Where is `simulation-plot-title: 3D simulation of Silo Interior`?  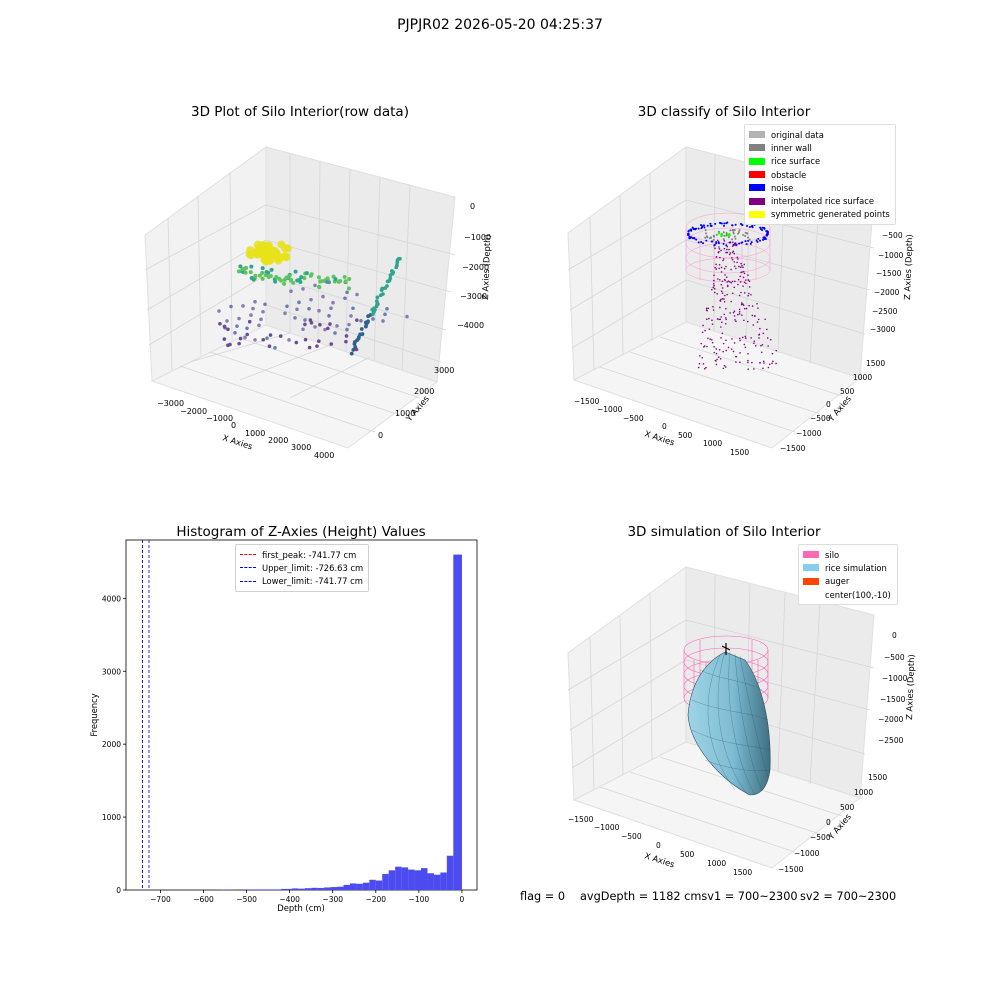
simulation-plot-title: 3D simulation of Silo Interior is located at coordinates (724, 532).